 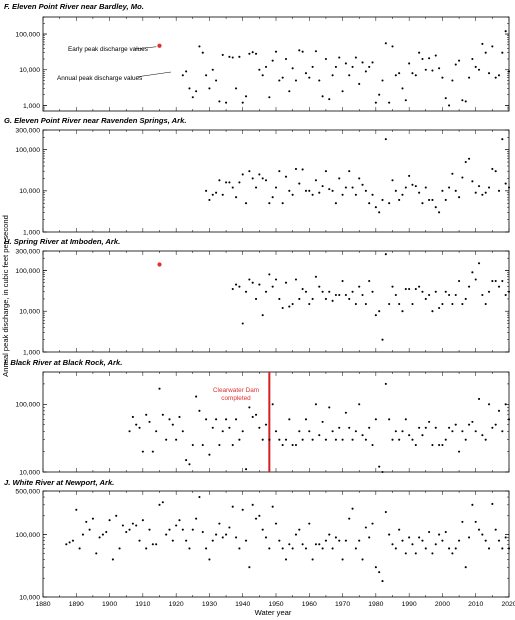 What do you see at coordinates (276, 64) in the screenshot?
I see `plot-frame` at bounding box center [276, 64].